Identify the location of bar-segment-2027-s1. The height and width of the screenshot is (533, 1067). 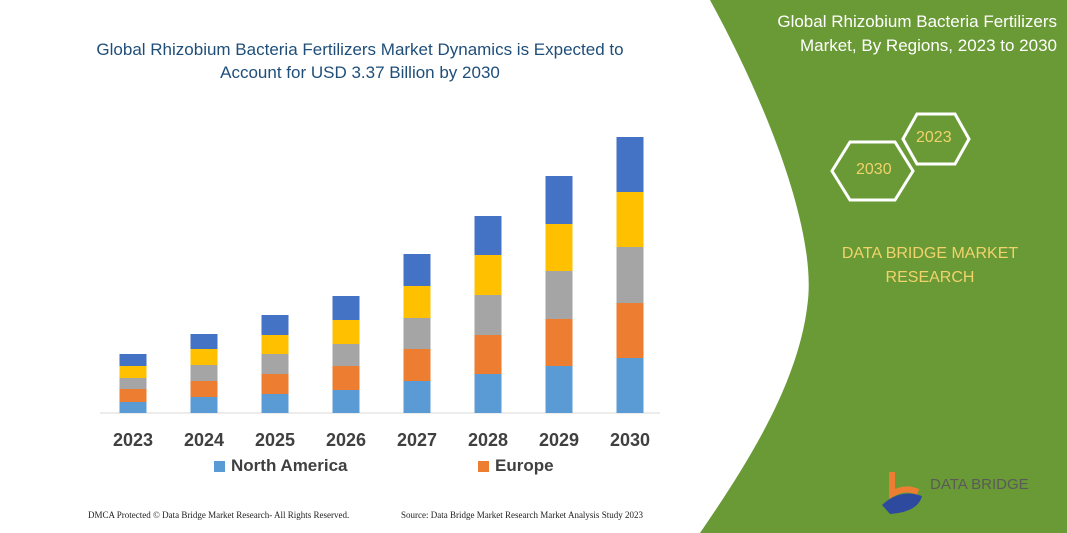
(417, 365).